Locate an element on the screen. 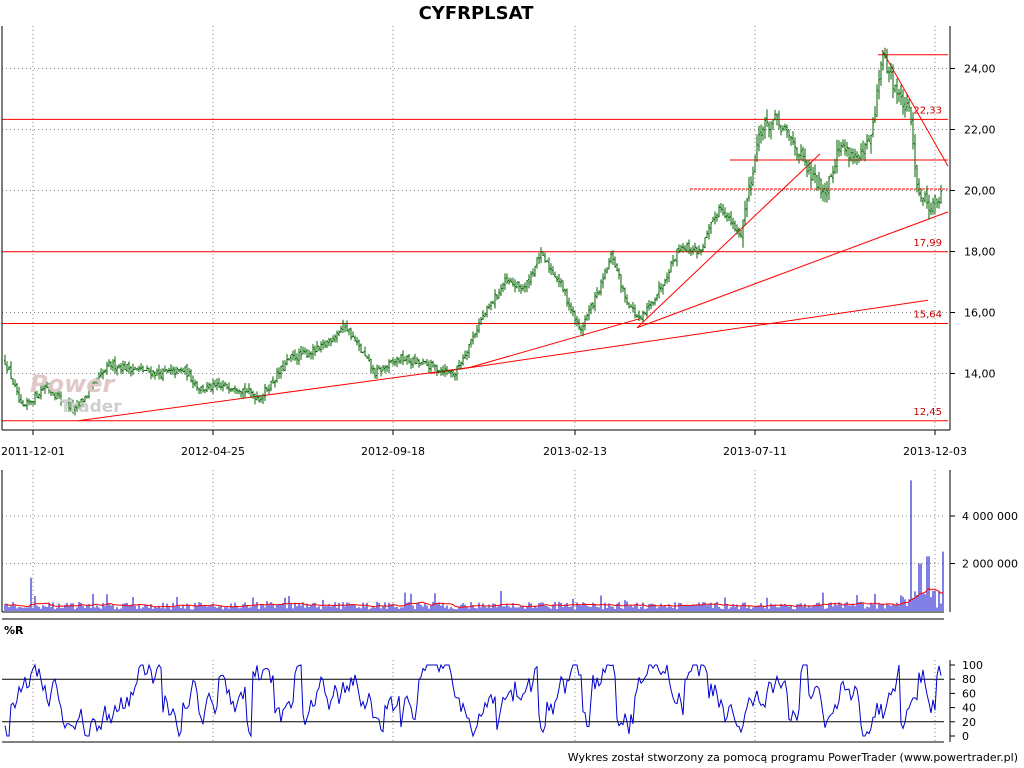  price-y-ticks: 14,00 16,00 18,00 20,00 22,00 24,00 is located at coordinates (973, 222).